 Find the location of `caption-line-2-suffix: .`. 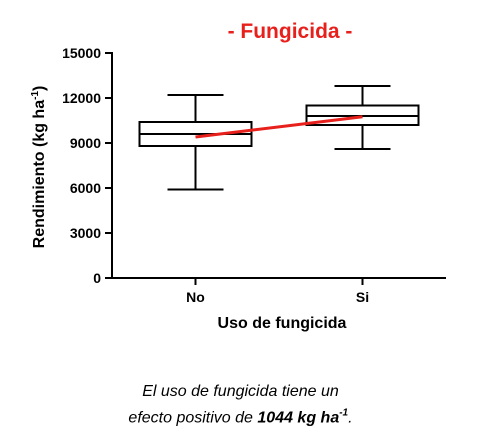

caption-line-2-suffix: . is located at coordinates (350, 418).